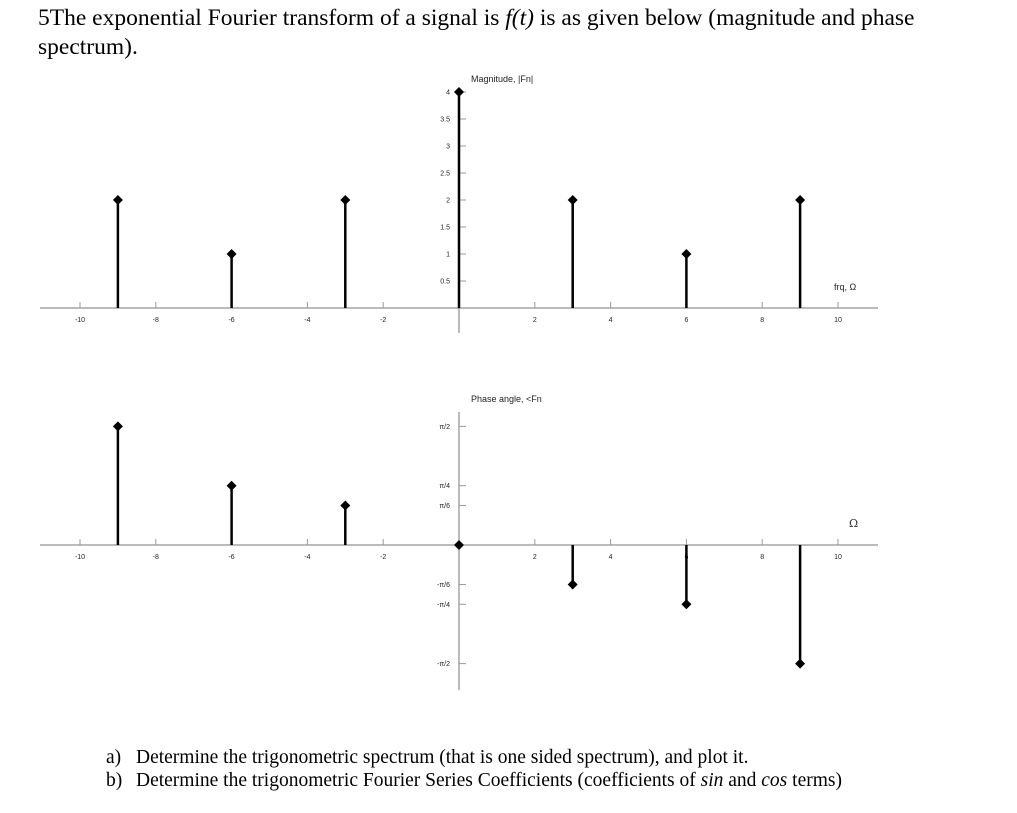 The image size is (1017, 813). Describe the element at coordinates (448, 201) in the screenshot. I see `magnitude-y-tick-label: 2` at that location.